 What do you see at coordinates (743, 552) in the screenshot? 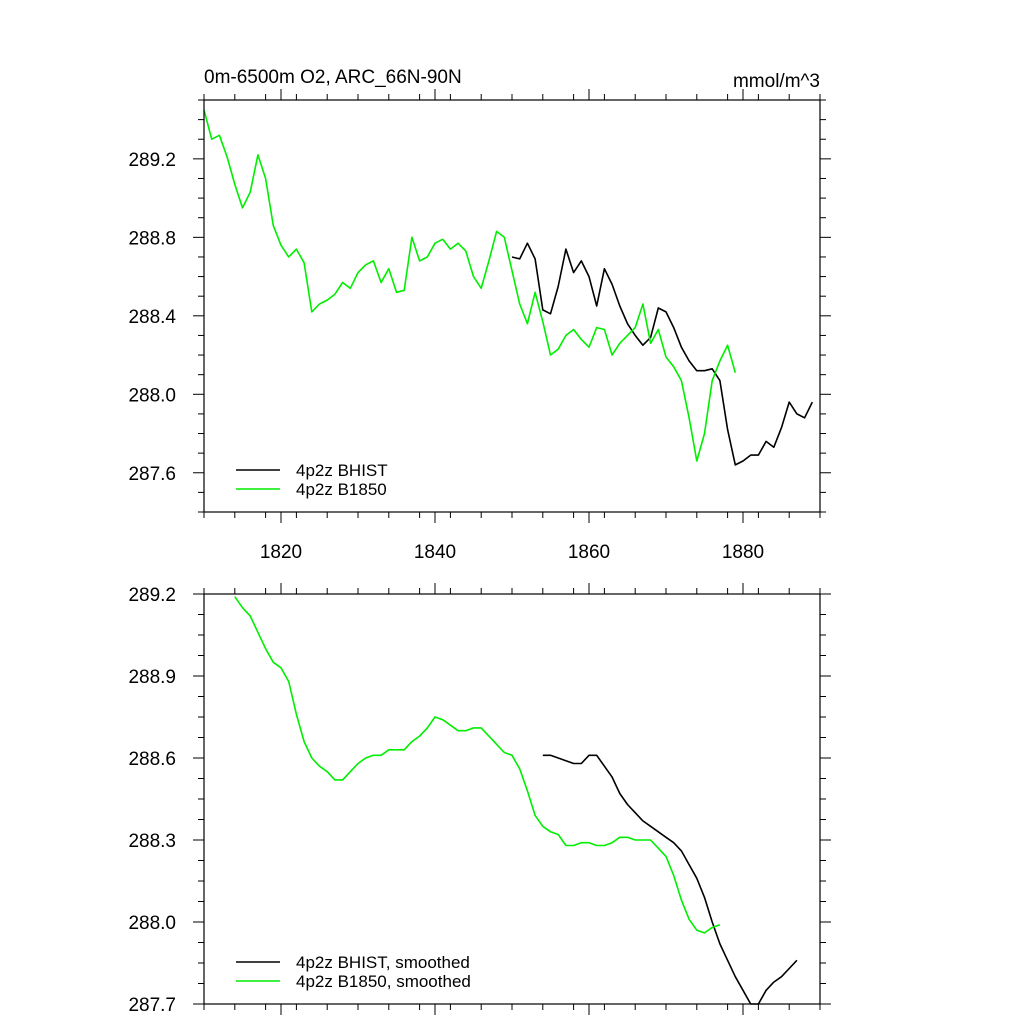
I see `x-tick-label: 1880` at bounding box center [743, 552].